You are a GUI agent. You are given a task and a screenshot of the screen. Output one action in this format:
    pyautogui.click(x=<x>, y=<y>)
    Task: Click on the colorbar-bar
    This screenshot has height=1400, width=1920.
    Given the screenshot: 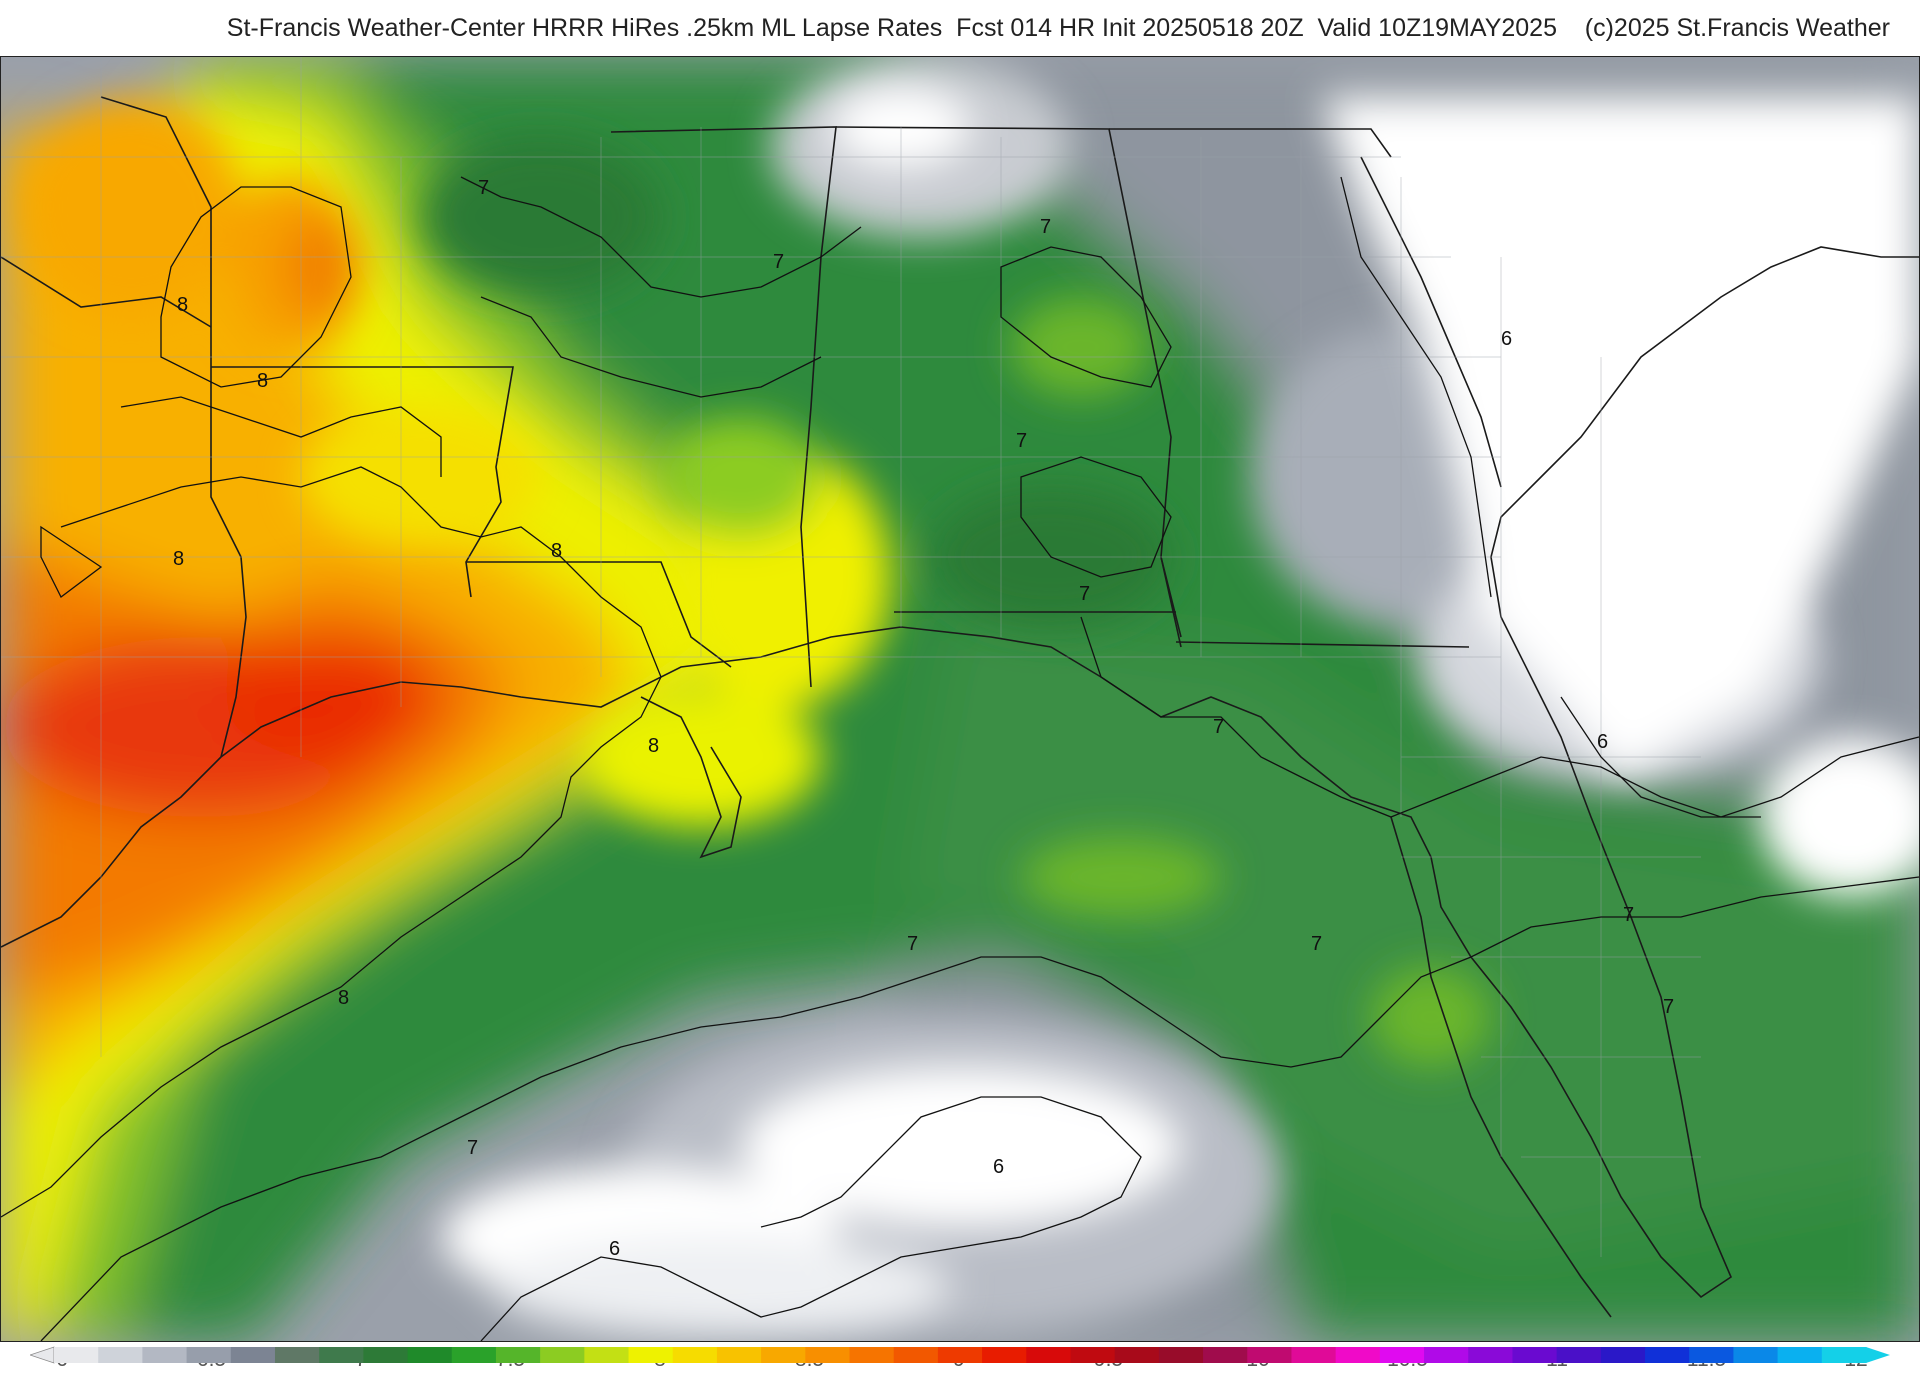 What is the action you would take?
    pyautogui.click(x=960, y=1355)
    